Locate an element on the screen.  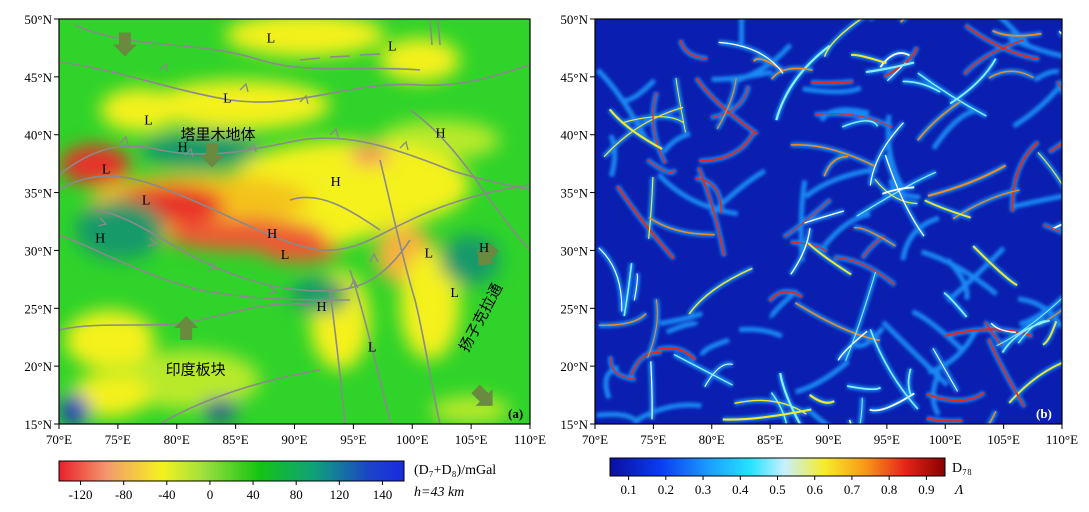
map-label-region: 印度板块 is located at coordinates (196, 370).